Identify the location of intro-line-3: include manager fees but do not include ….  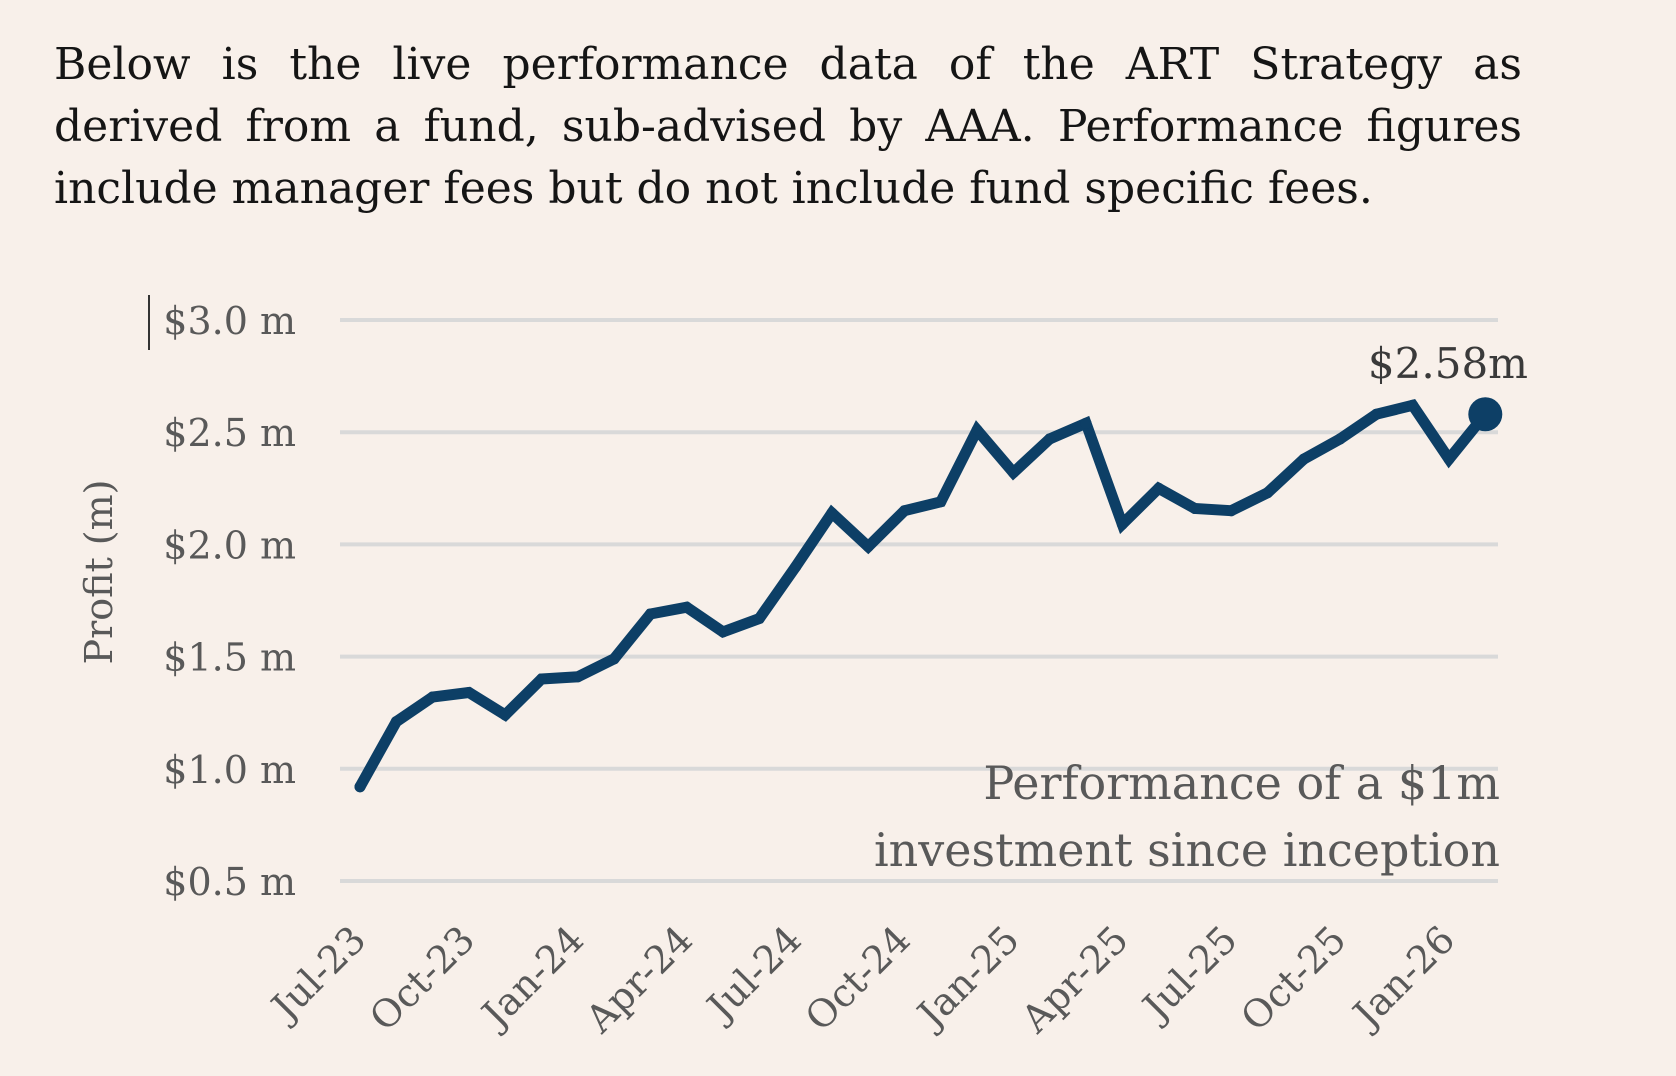
(713, 188).